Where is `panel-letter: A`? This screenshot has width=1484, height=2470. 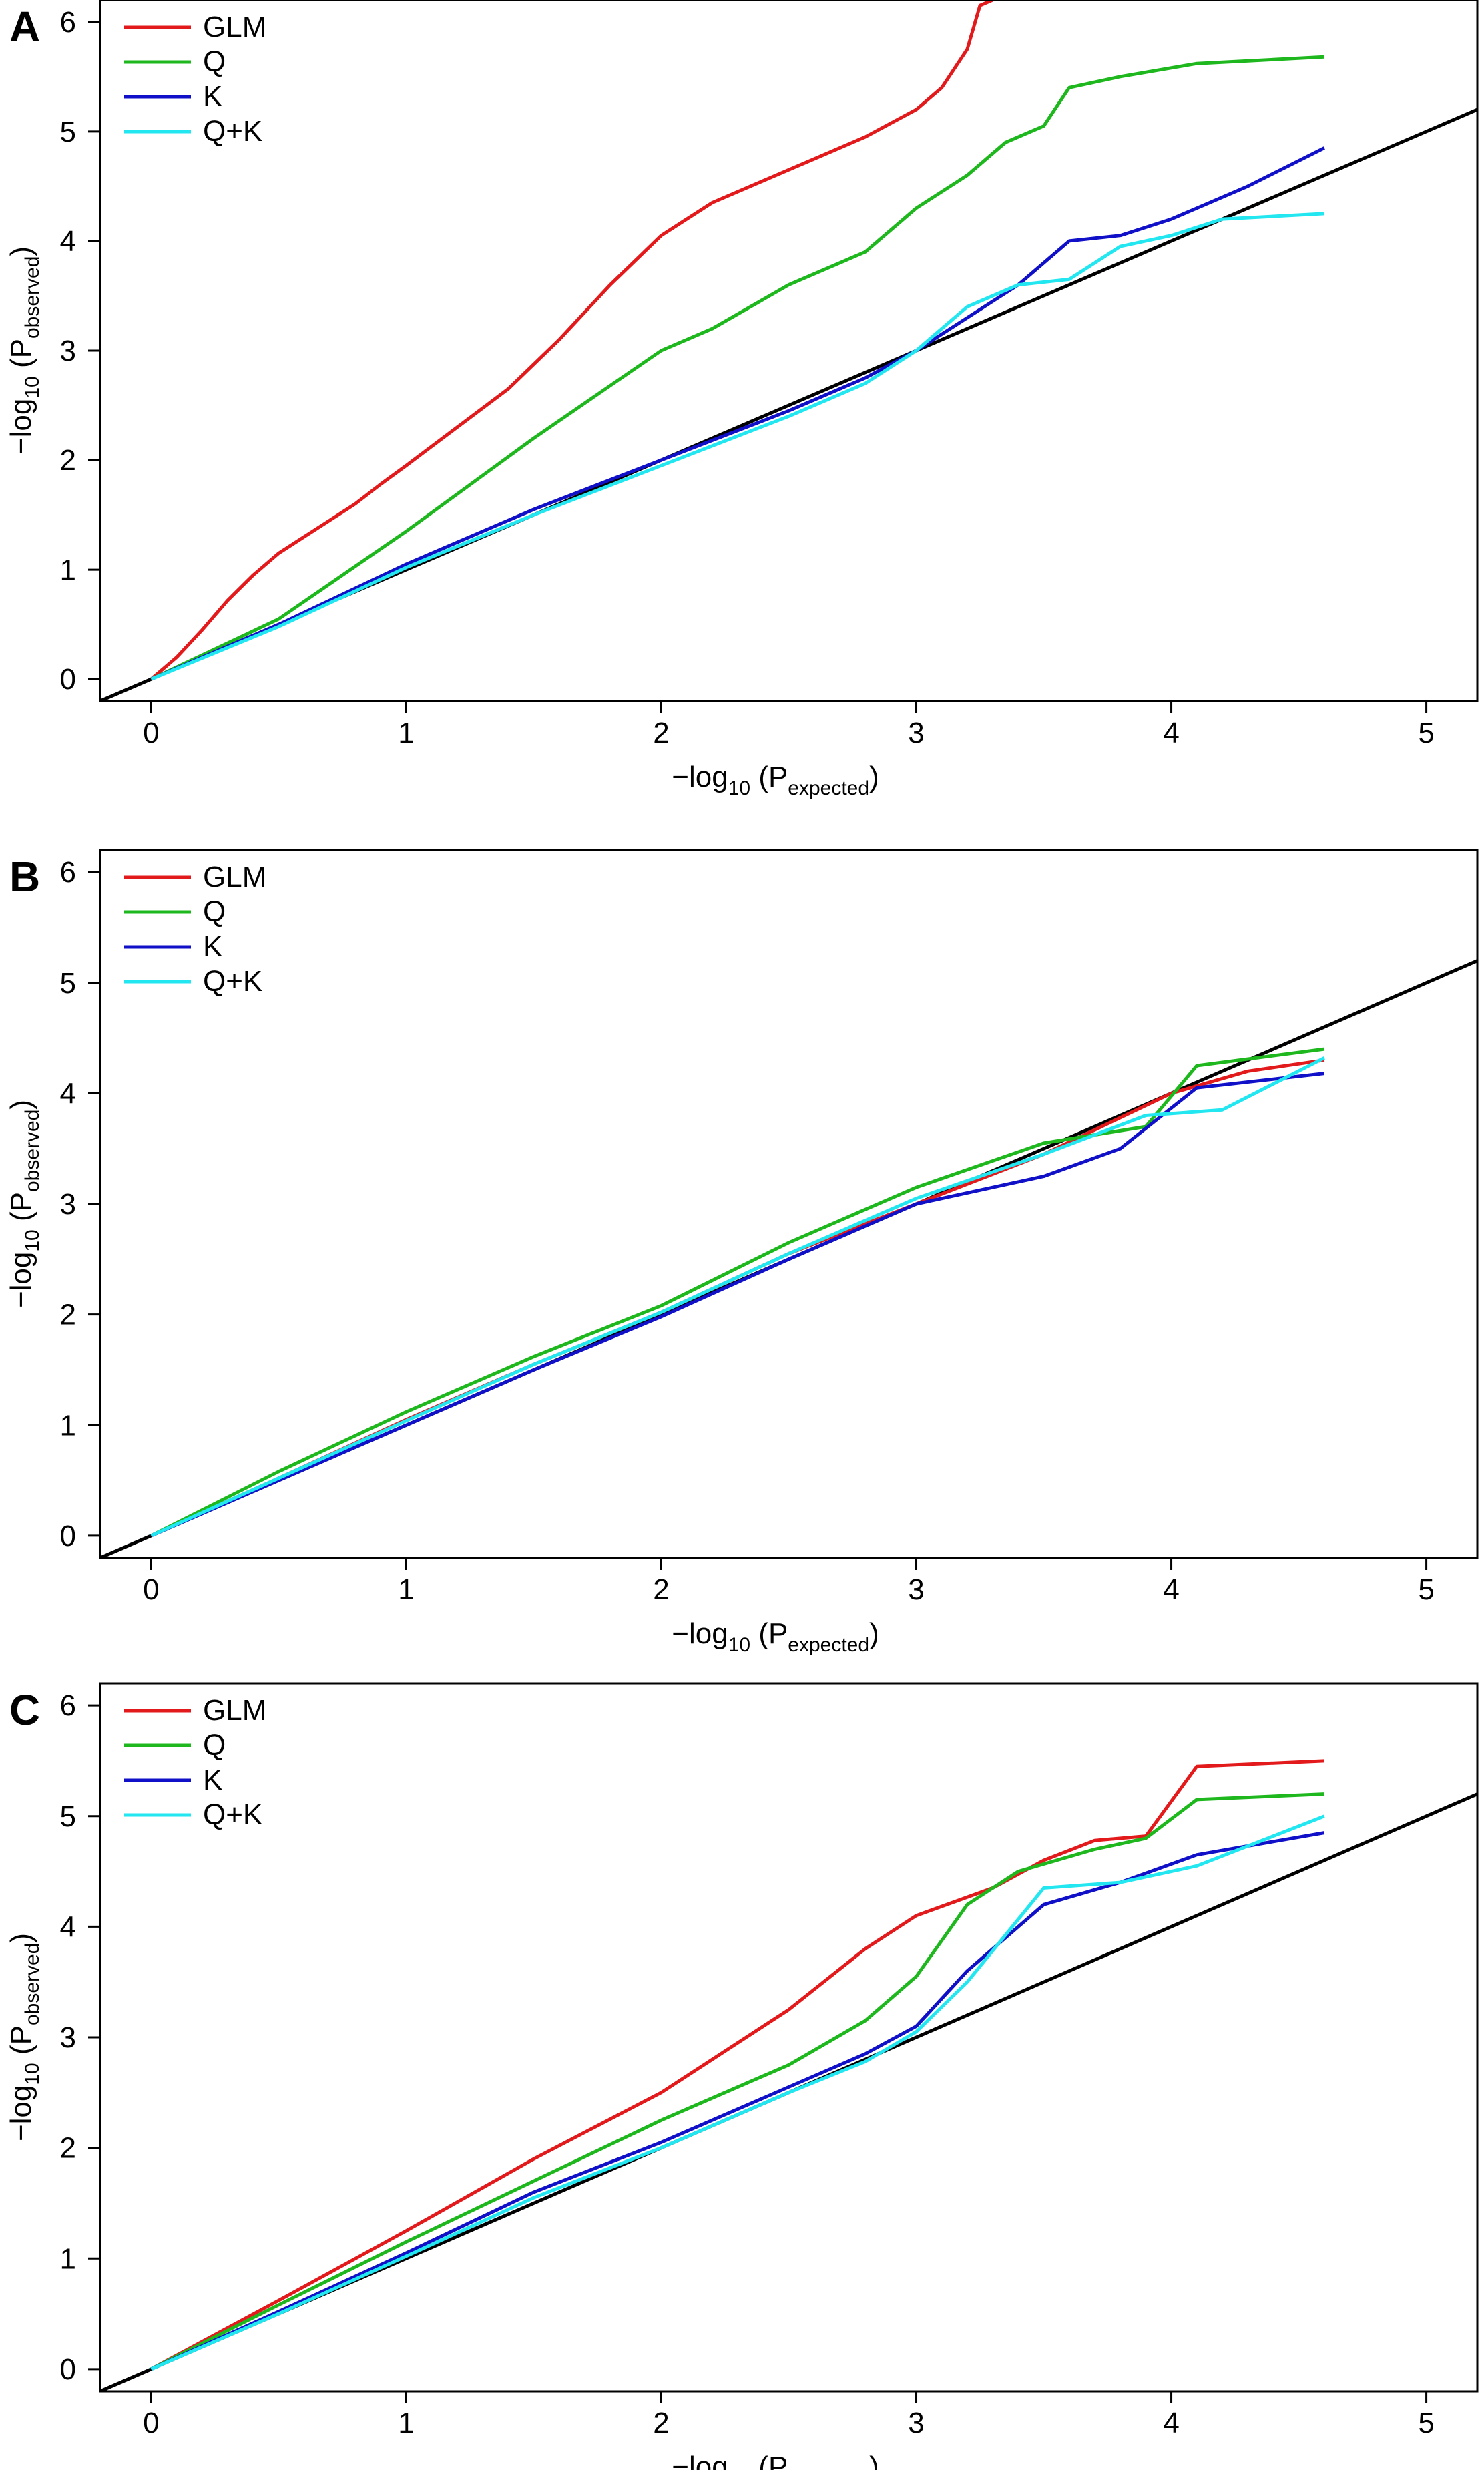
panel-letter: A is located at coordinates (25, 27).